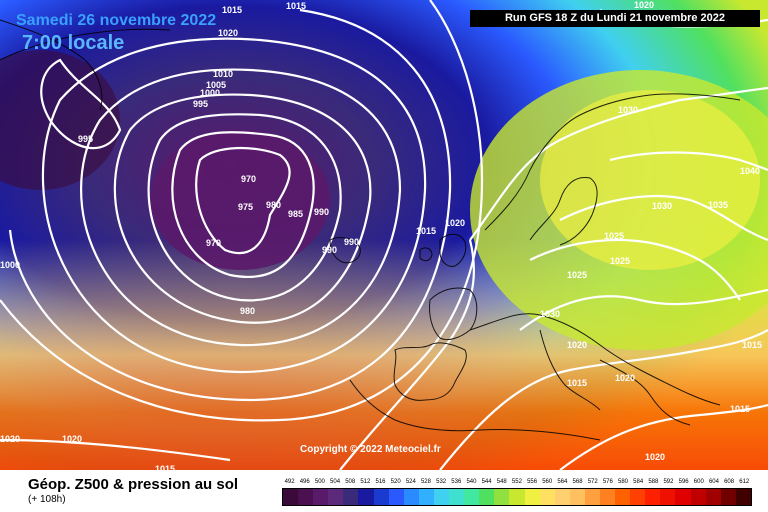 The height and width of the screenshot is (512, 768). Describe the element at coordinates (350, 482) in the screenshot. I see `scale-tick-label: 508` at that location.